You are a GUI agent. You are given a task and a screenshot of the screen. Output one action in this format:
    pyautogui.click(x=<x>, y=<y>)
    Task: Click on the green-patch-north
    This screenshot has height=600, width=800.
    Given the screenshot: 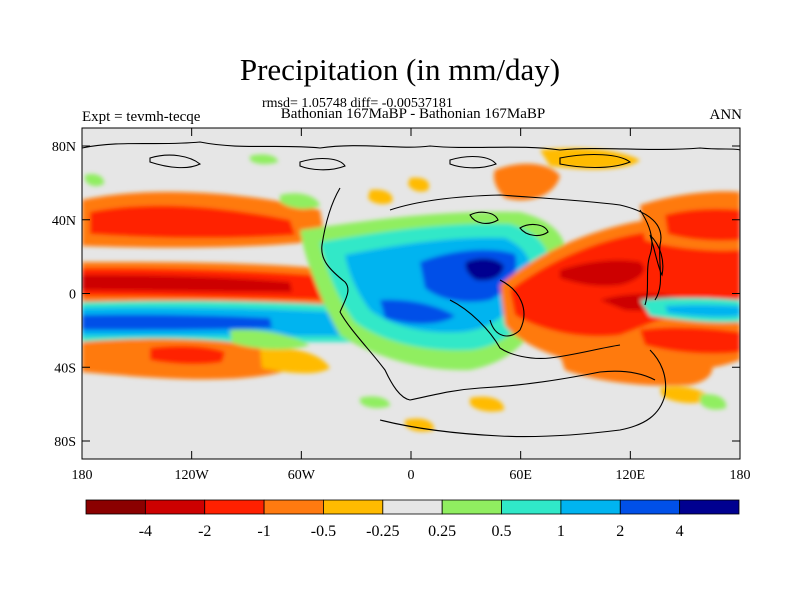 What is the action you would take?
    pyautogui.click(x=300, y=201)
    